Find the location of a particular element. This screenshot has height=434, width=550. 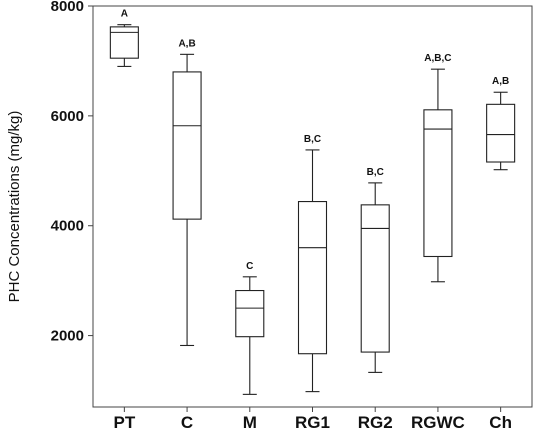

x-tick-label: RGWC is located at coordinates (438, 422).